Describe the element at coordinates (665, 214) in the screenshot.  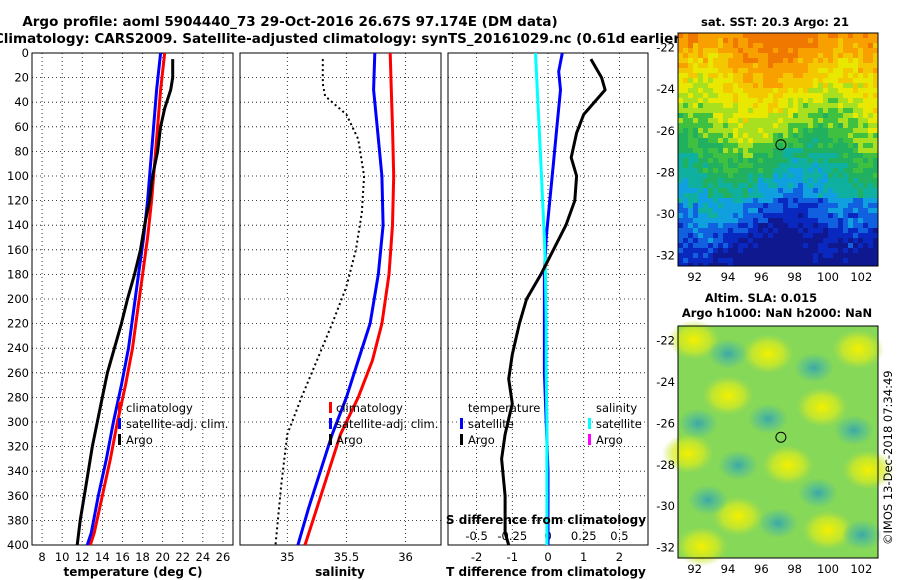
I see `lat-tick-label: -30` at that location.